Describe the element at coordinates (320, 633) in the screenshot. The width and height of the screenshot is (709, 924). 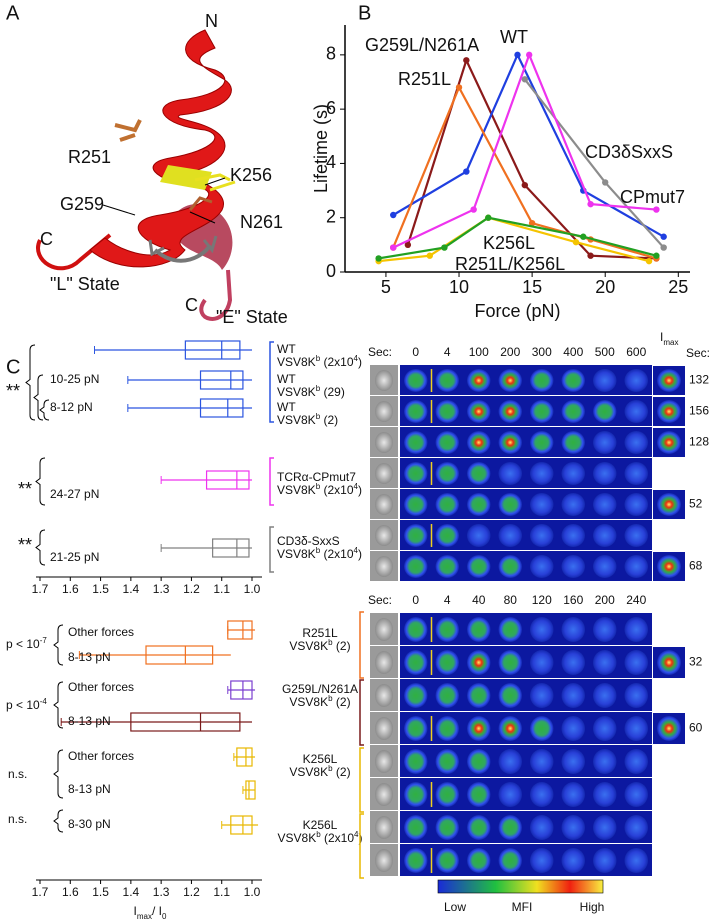
I see `condition-name: R251L` at that location.